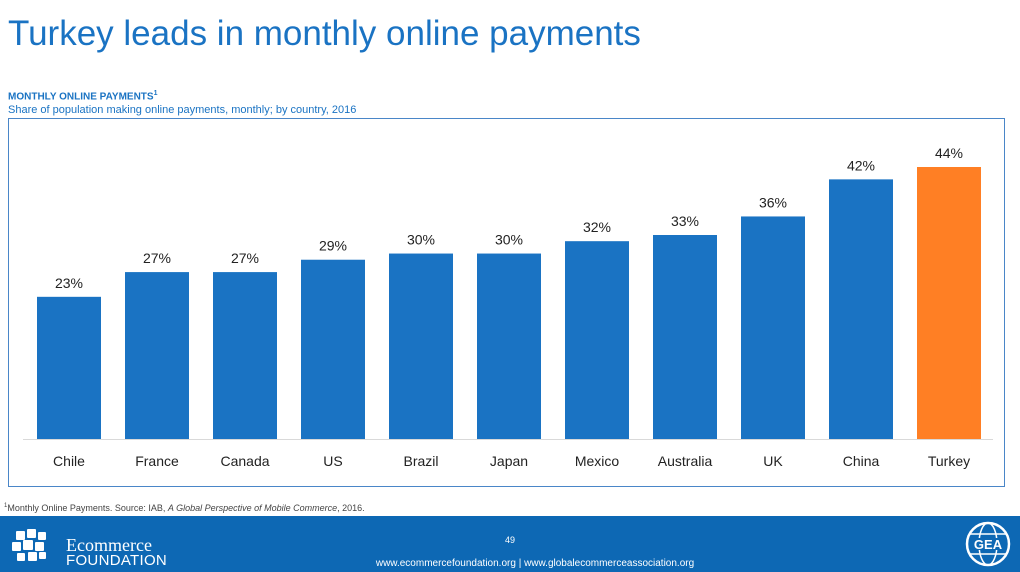  Describe the element at coordinates (509, 240) in the screenshot. I see `data-label-japan: 30%` at that location.